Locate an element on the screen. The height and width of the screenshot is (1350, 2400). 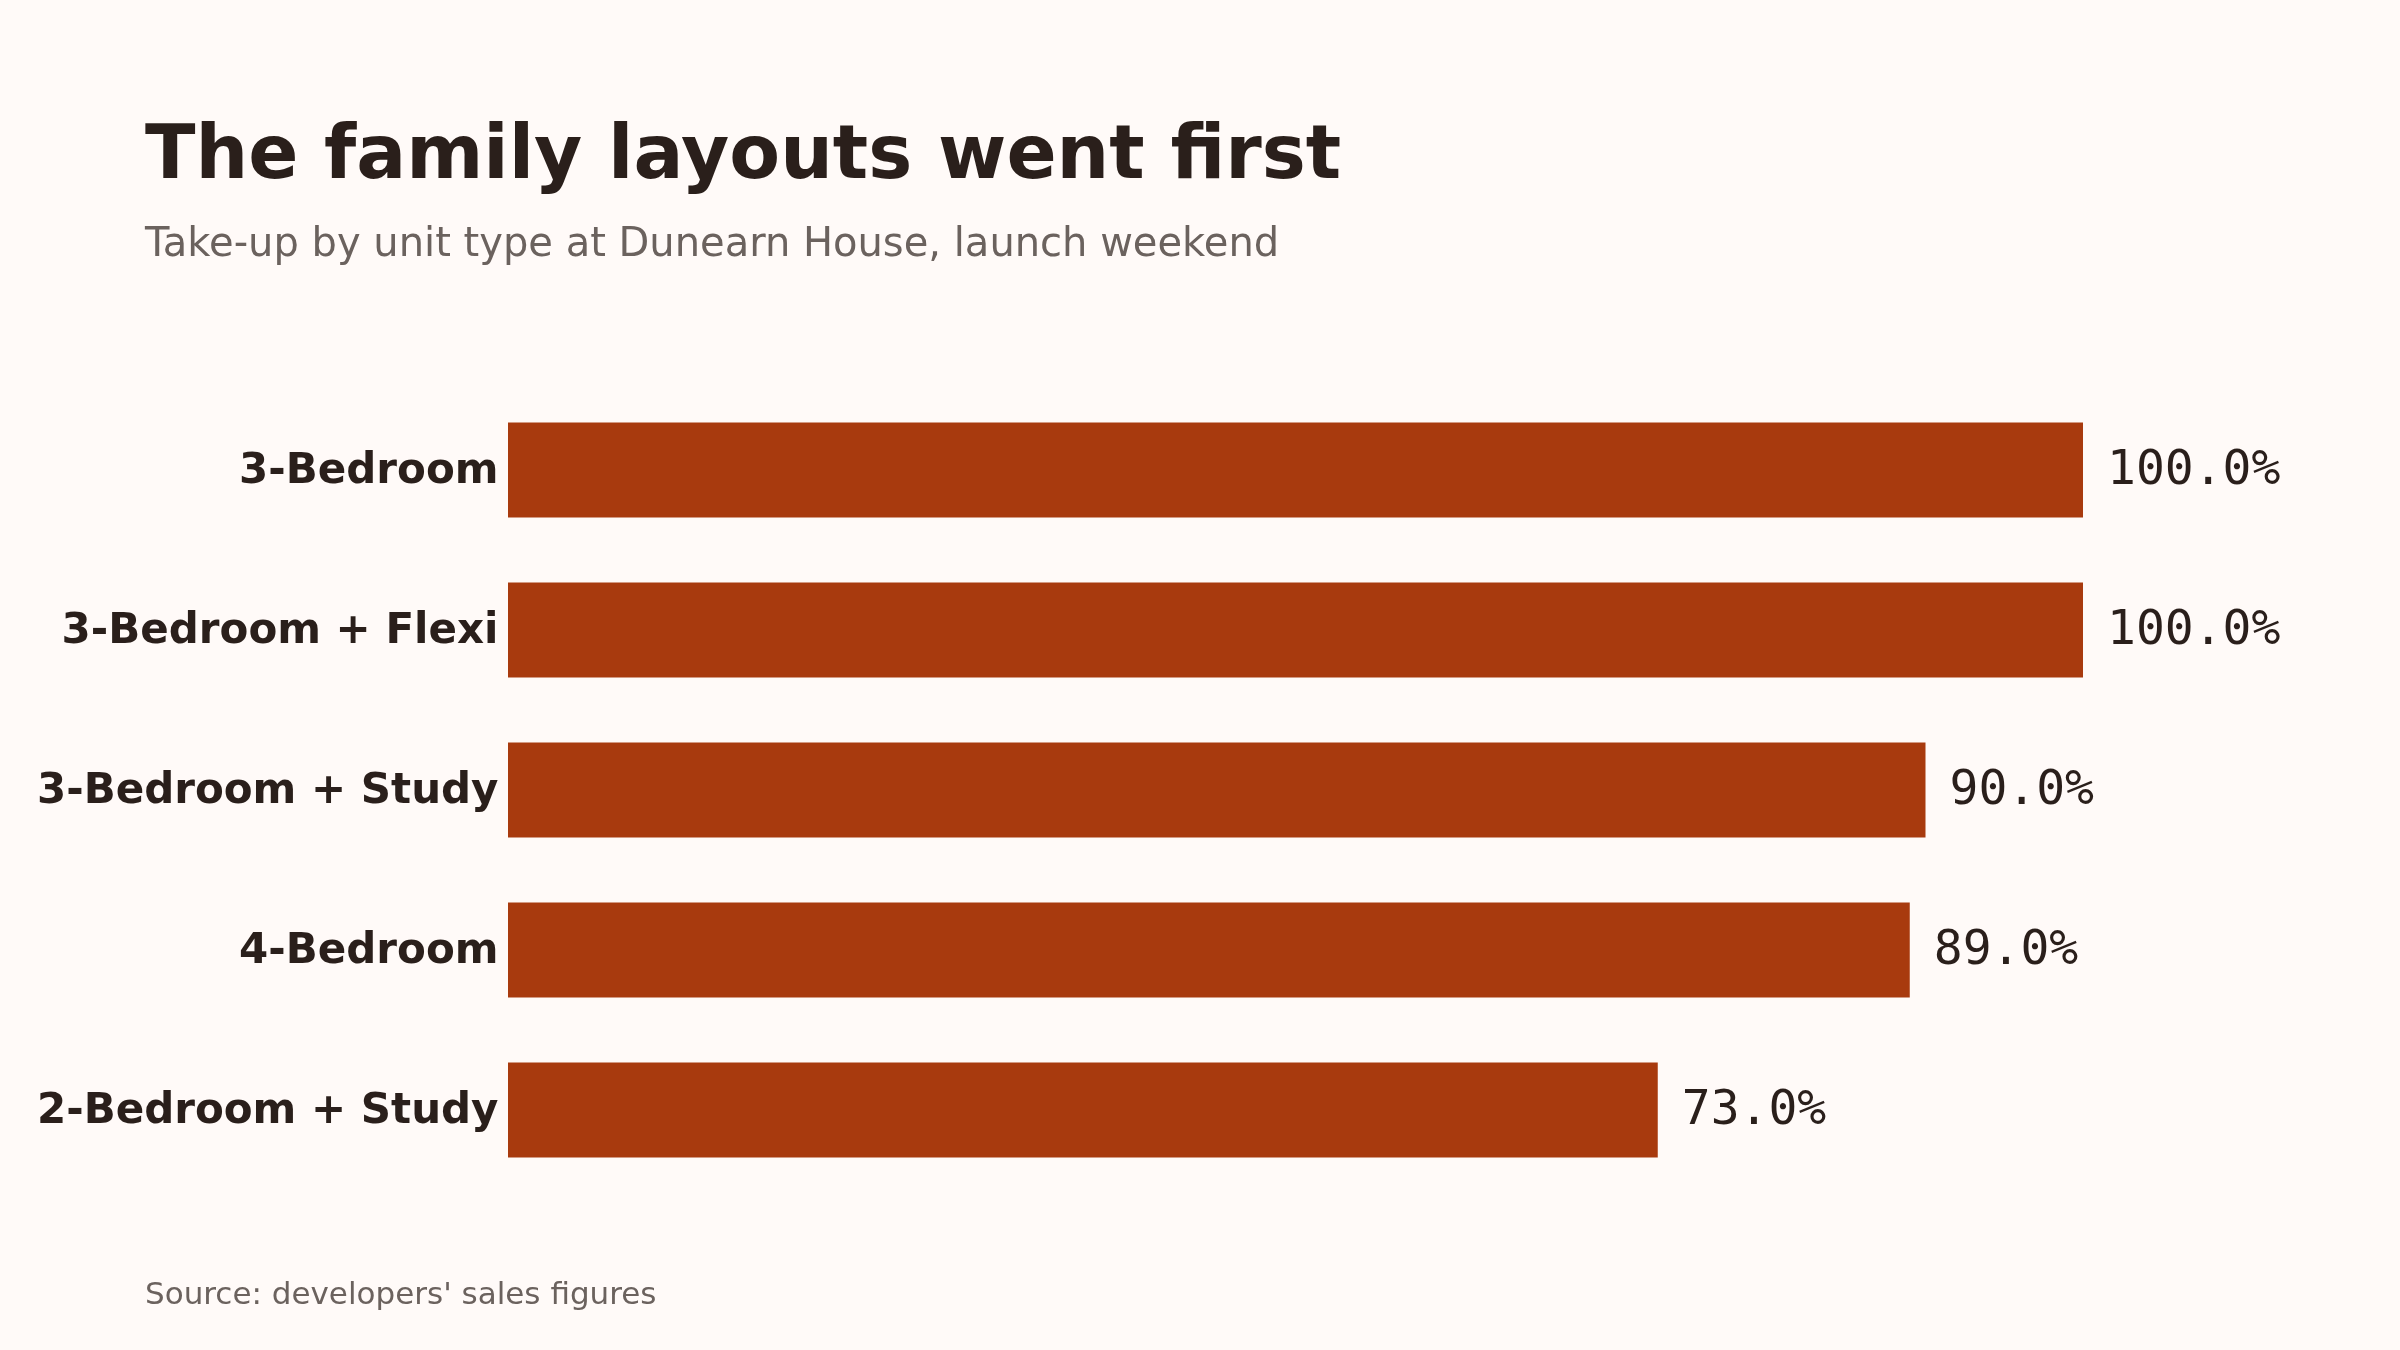
data-label: 90.0% is located at coordinates (2022, 787).